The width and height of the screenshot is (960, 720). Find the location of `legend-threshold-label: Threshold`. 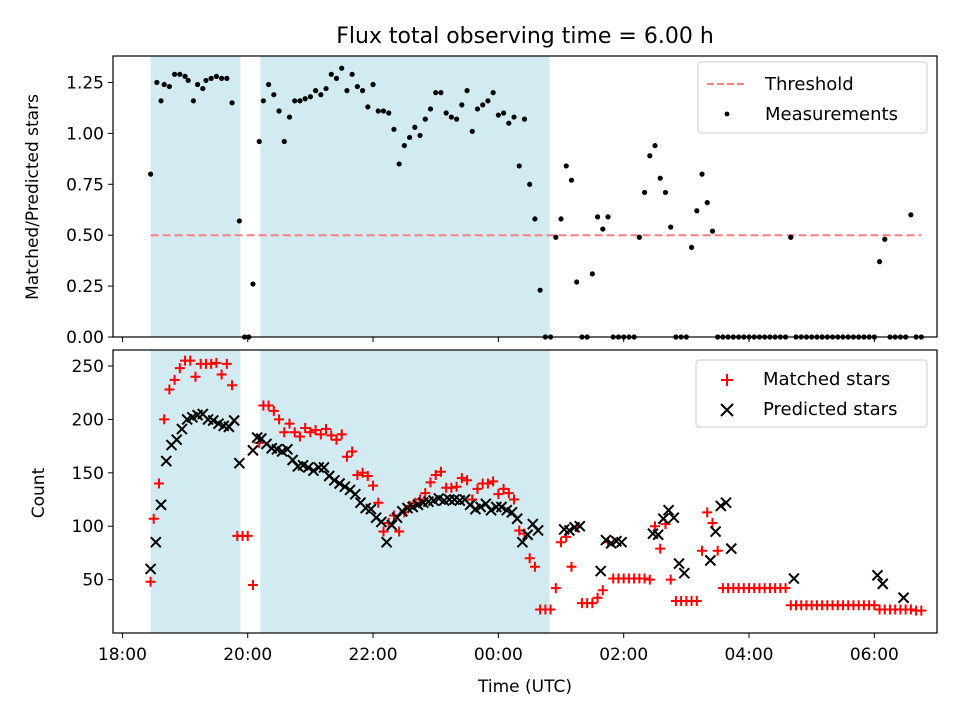

legend-threshold-label: Threshold is located at coordinates (809, 84).